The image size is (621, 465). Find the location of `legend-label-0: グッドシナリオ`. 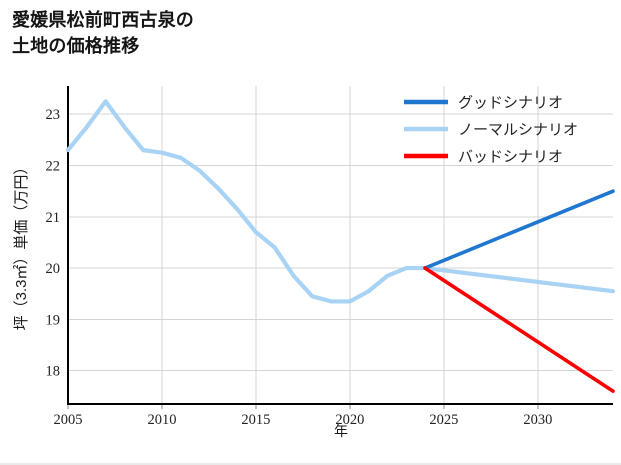

legend-label-0: グッドシナリオ is located at coordinates (510, 103).